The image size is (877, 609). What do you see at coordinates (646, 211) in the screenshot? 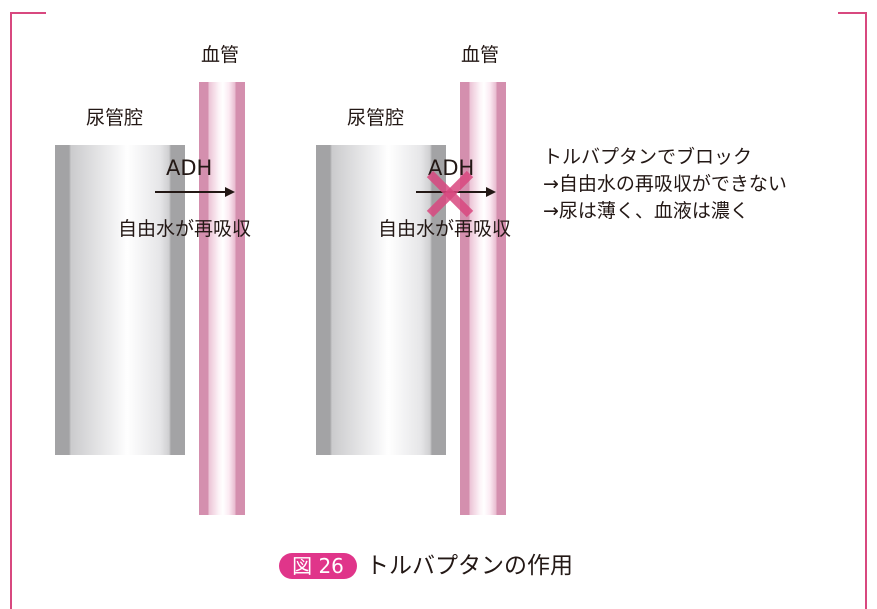
I see `note-line: →尿は薄く、血液は濃く` at bounding box center [646, 211].